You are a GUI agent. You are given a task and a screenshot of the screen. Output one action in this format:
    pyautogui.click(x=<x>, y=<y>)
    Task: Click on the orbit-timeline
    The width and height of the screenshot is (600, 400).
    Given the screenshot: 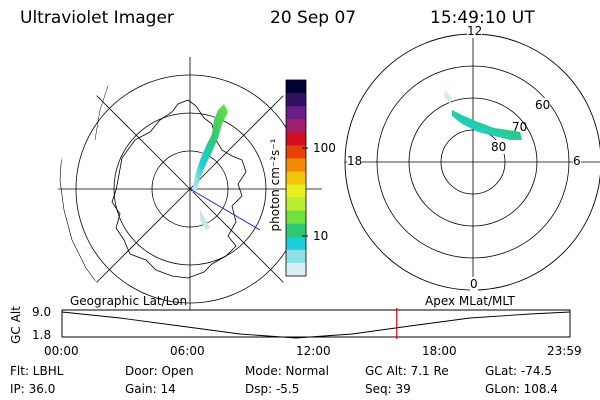 What is the action you would take?
    pyautogui.click(x=316, y=323)
    